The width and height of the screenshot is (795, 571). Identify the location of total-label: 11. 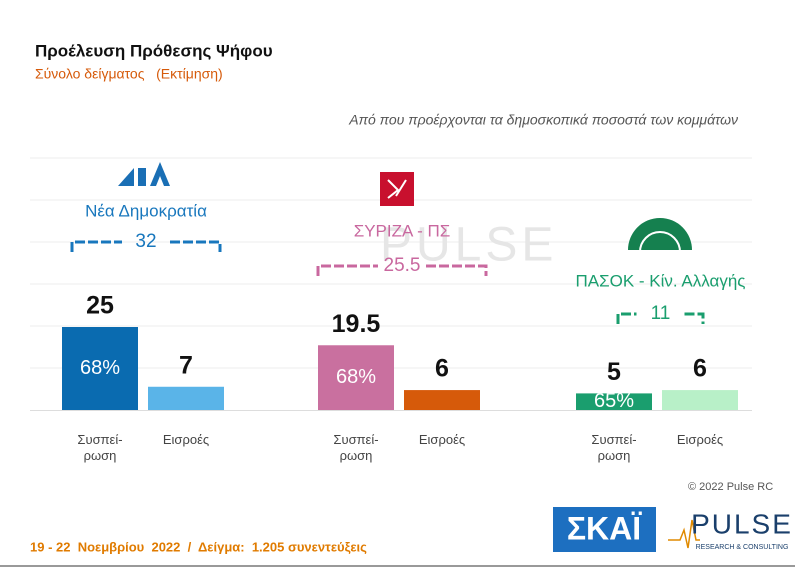
(661, 313).